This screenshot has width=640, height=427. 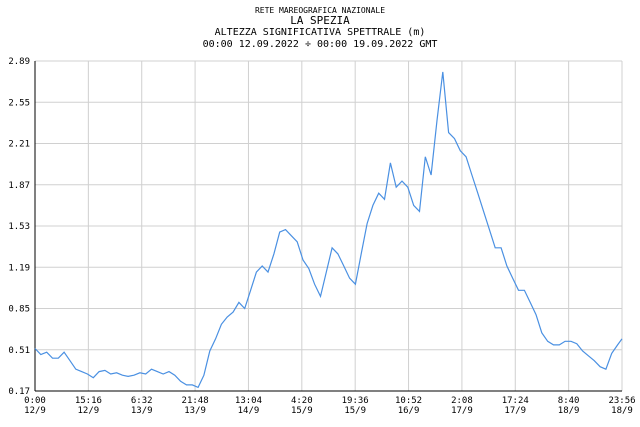 What do you see at coordinates (19, 103) in the screenshot?
I see `y-tick-label: 2.55` at bounding box center [19, 103].